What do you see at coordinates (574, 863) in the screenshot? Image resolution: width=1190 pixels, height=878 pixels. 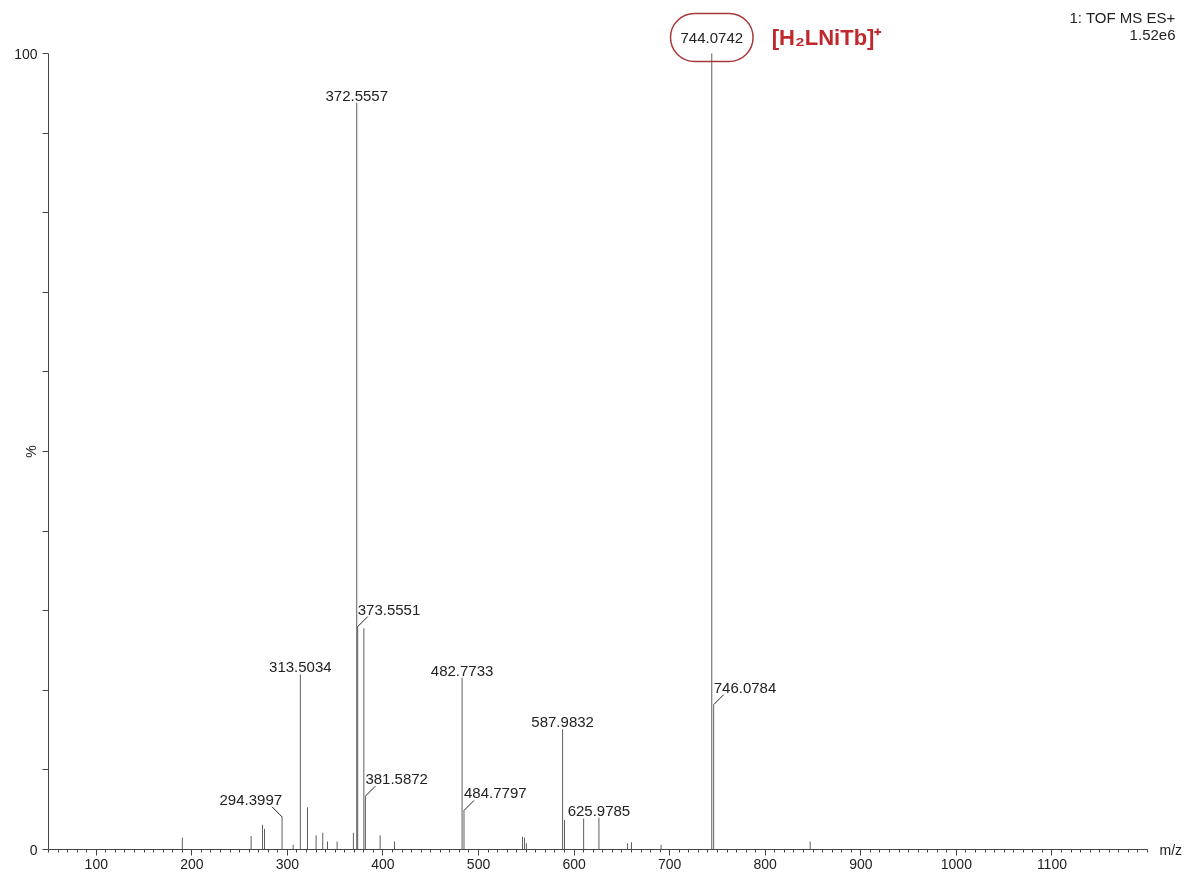 I see `x-tick-label: 600` at bounding box center [574, 863].